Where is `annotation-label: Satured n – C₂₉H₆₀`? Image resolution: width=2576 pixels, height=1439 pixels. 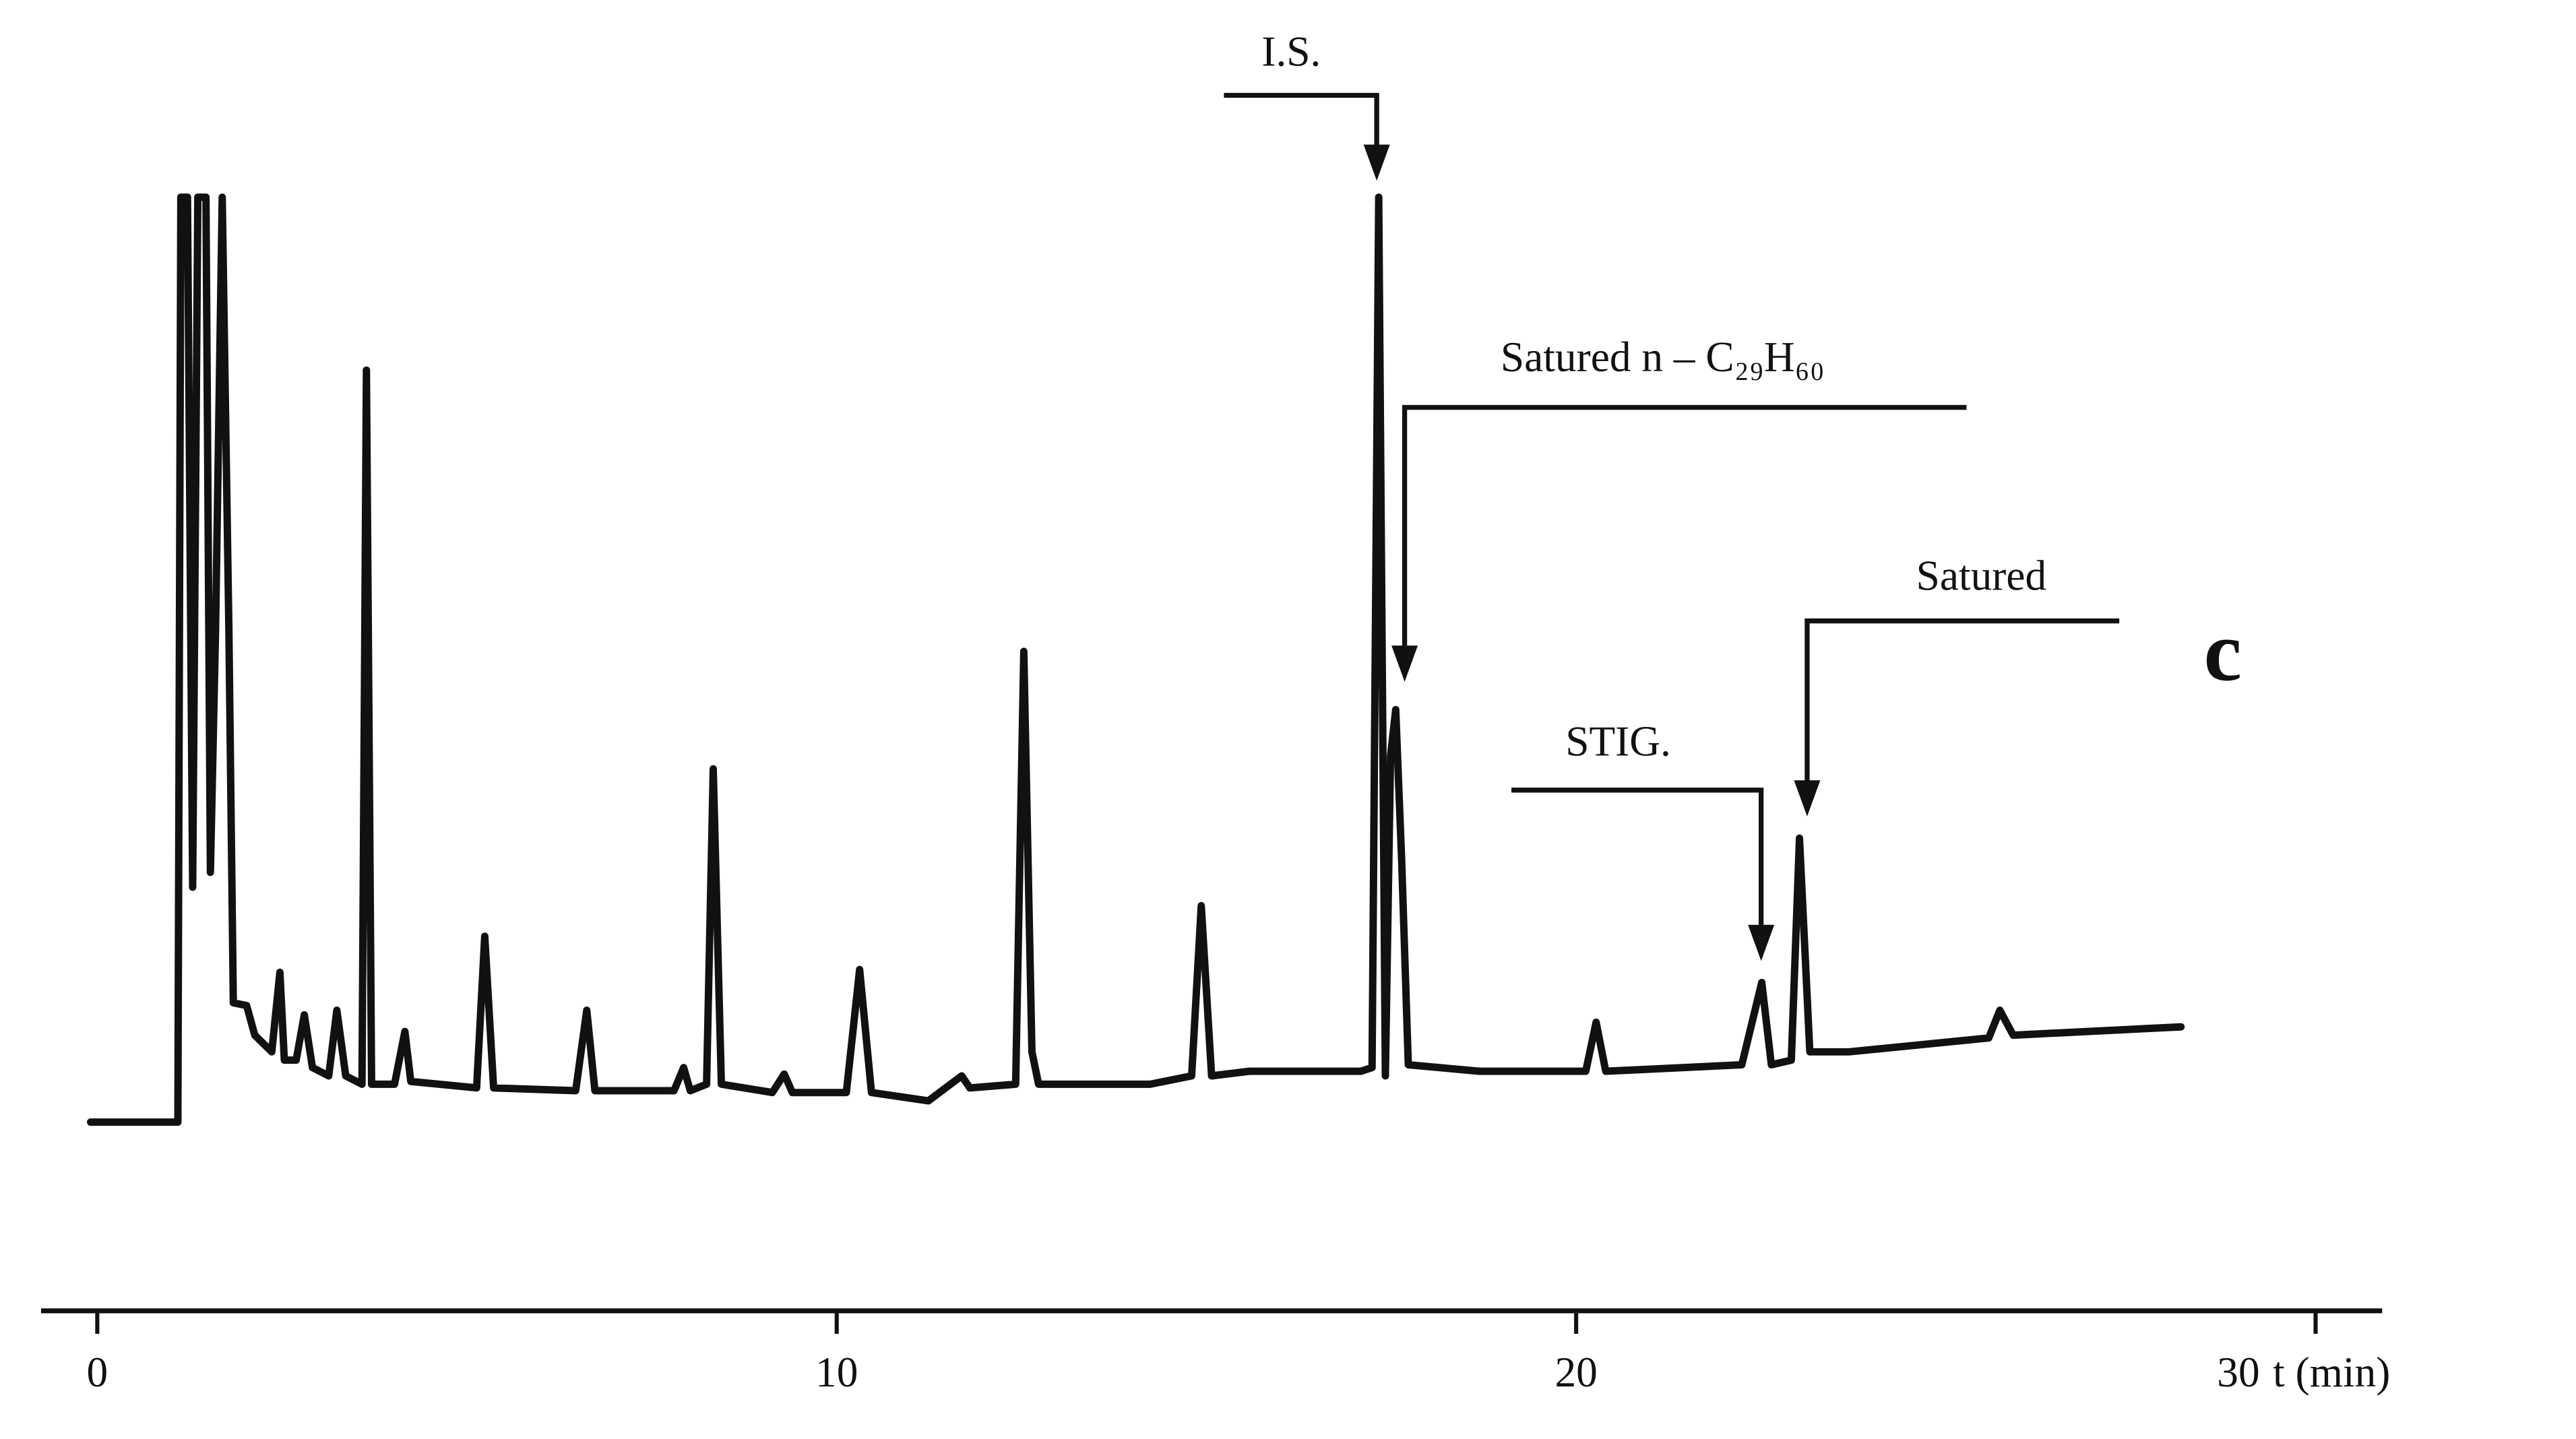
annotation-label: Satured n – C₂₉H₆₀ is located at coordinates (1663, 357).